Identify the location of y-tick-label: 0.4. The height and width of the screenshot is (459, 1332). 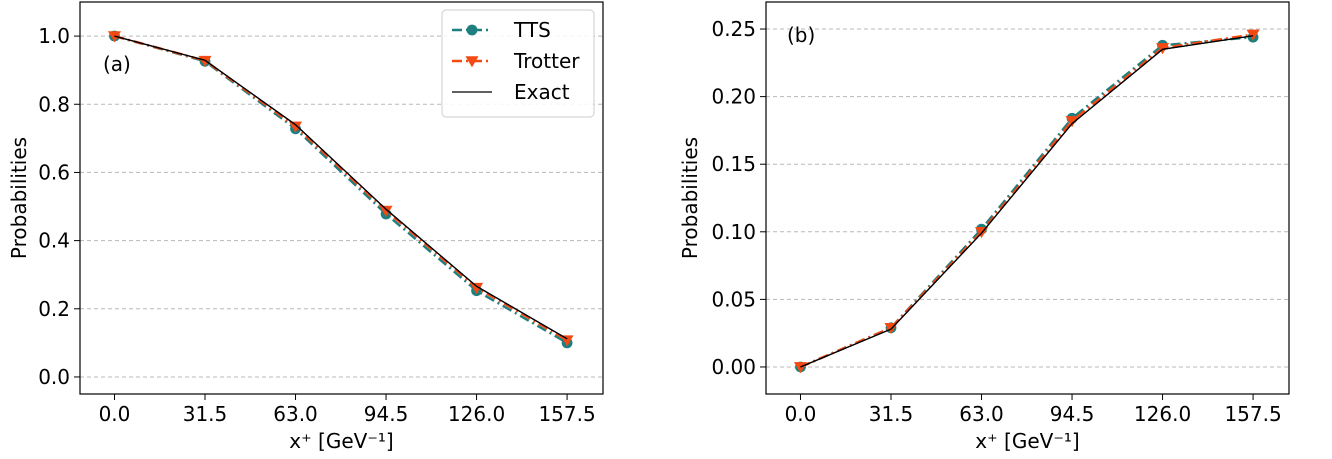
(54, 241).